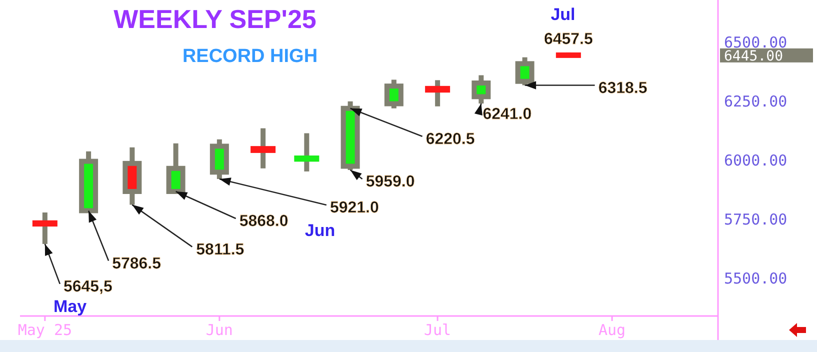  I want to click on x-tick-label: Jul, so click(438, 330).